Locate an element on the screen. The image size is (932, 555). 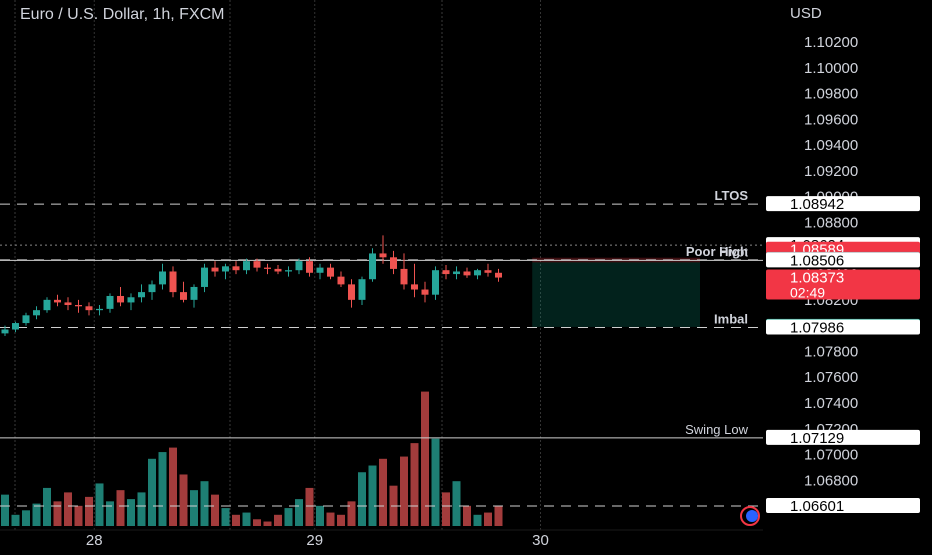
price-badge-value: 1.06601 is located at coordinates (817, 506).